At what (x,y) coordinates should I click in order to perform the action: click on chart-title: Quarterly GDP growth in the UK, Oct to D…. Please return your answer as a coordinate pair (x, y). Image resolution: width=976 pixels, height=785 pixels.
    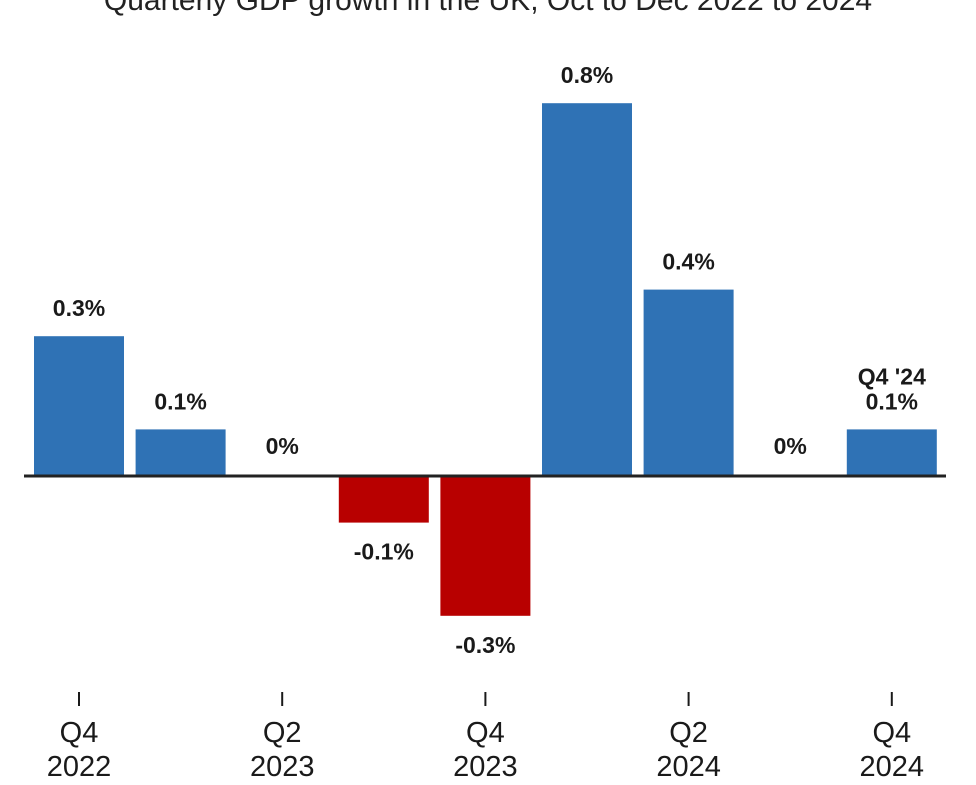
    Looking at the image, I should click on (488, 8).